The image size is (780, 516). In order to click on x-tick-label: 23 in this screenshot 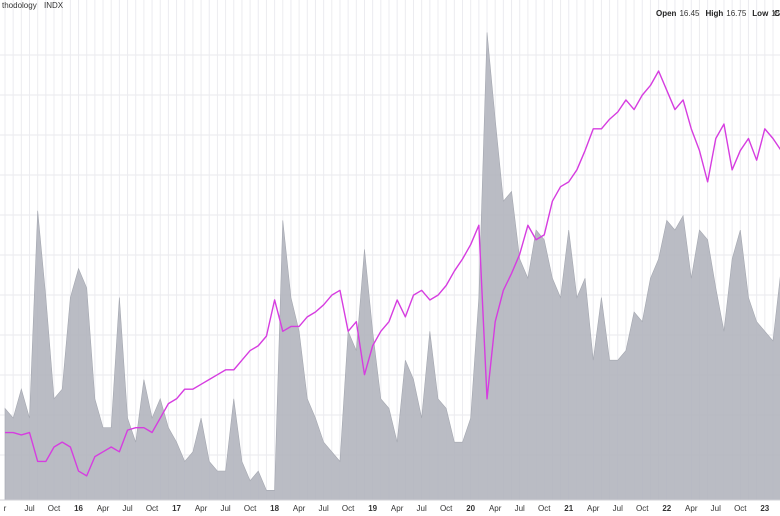, I will do `click(764, 508)`.